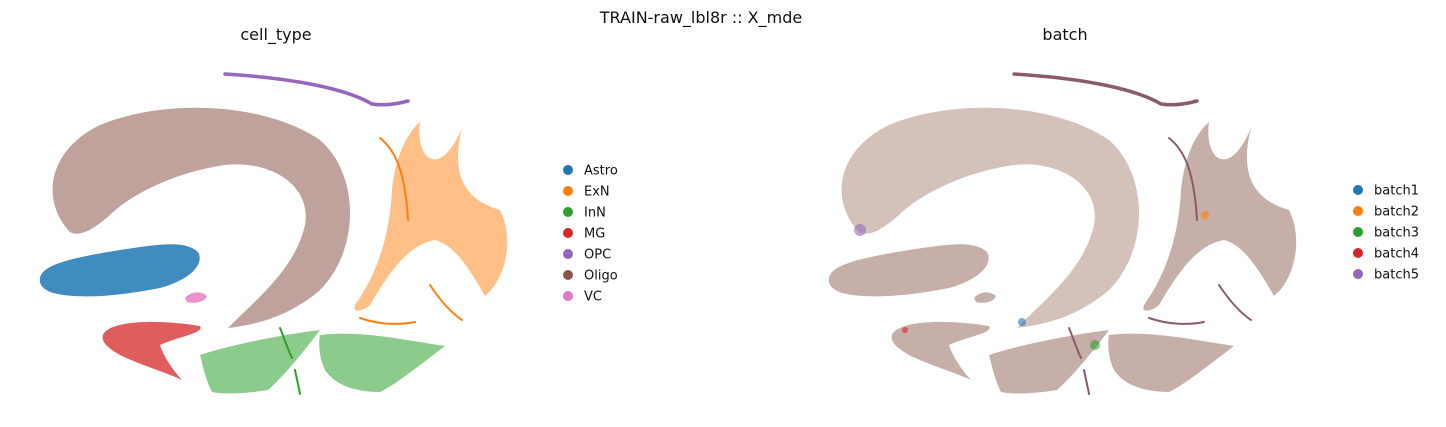 The image size is (1446, 427). I want to click on legend-label: batch5, so click(1396, 275).